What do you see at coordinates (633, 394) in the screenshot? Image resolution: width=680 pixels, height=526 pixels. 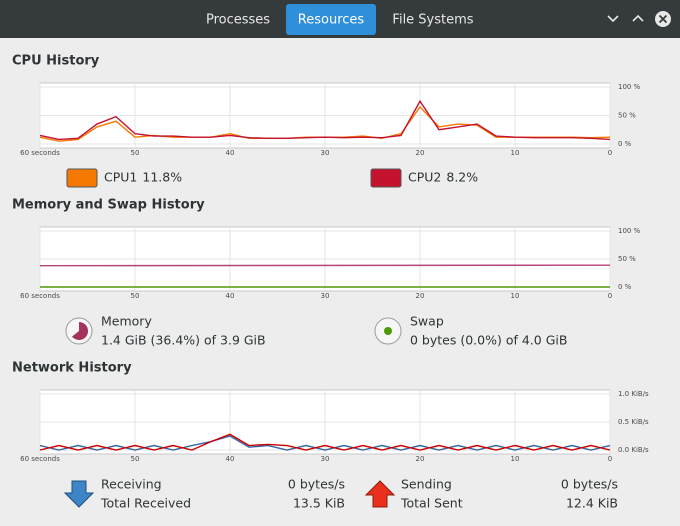 I see `y-tick-label: 1.0 KiB/s` at bounding box center [633, 394].